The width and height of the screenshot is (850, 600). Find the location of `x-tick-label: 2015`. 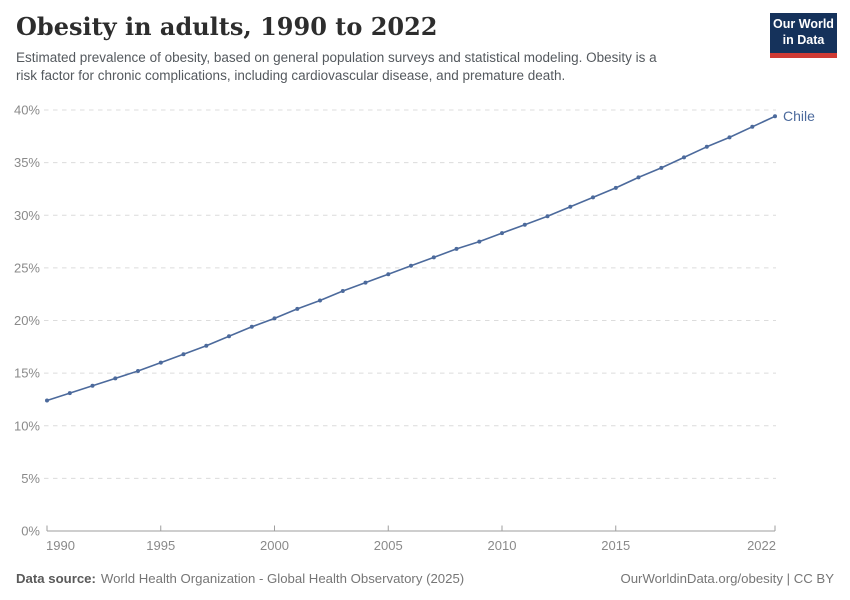

x-tick-label: 2015 is located at coordinates (615, 545).